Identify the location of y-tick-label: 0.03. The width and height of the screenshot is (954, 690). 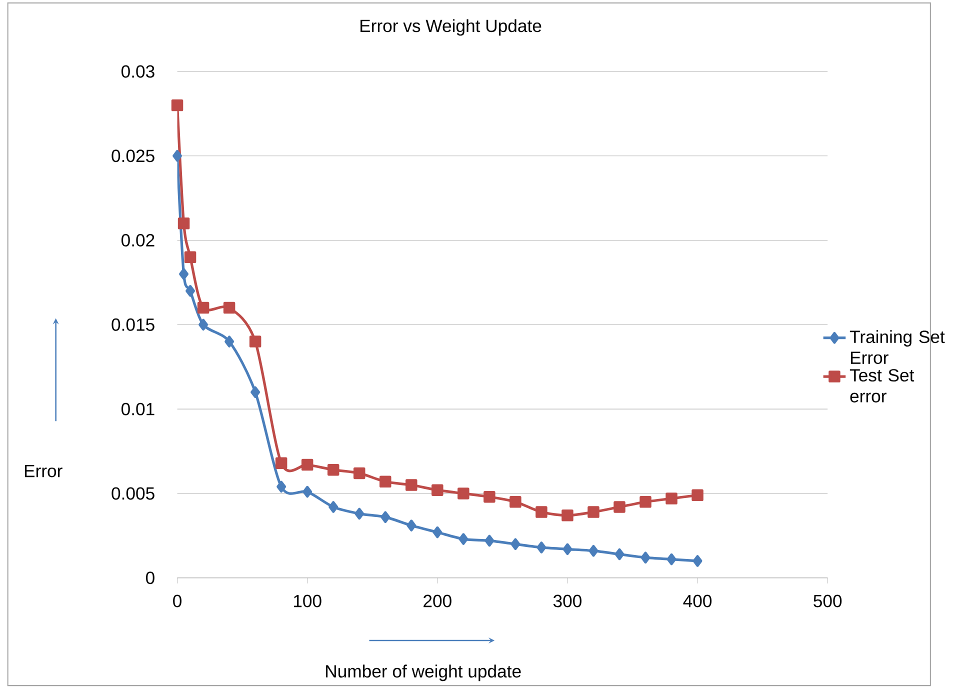
(138, 72).